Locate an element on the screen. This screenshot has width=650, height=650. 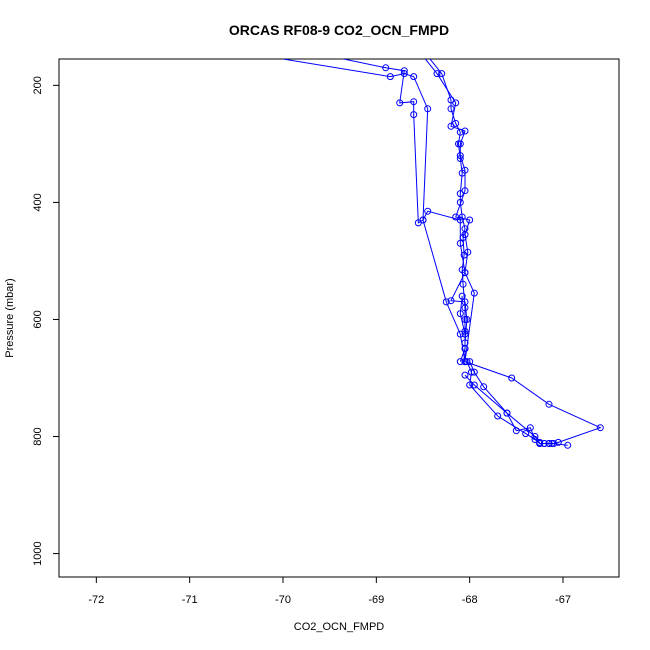
chart-title: ORCAS RF08-9 CO2_OCN_FMPD is located at coordinates (339, 30).